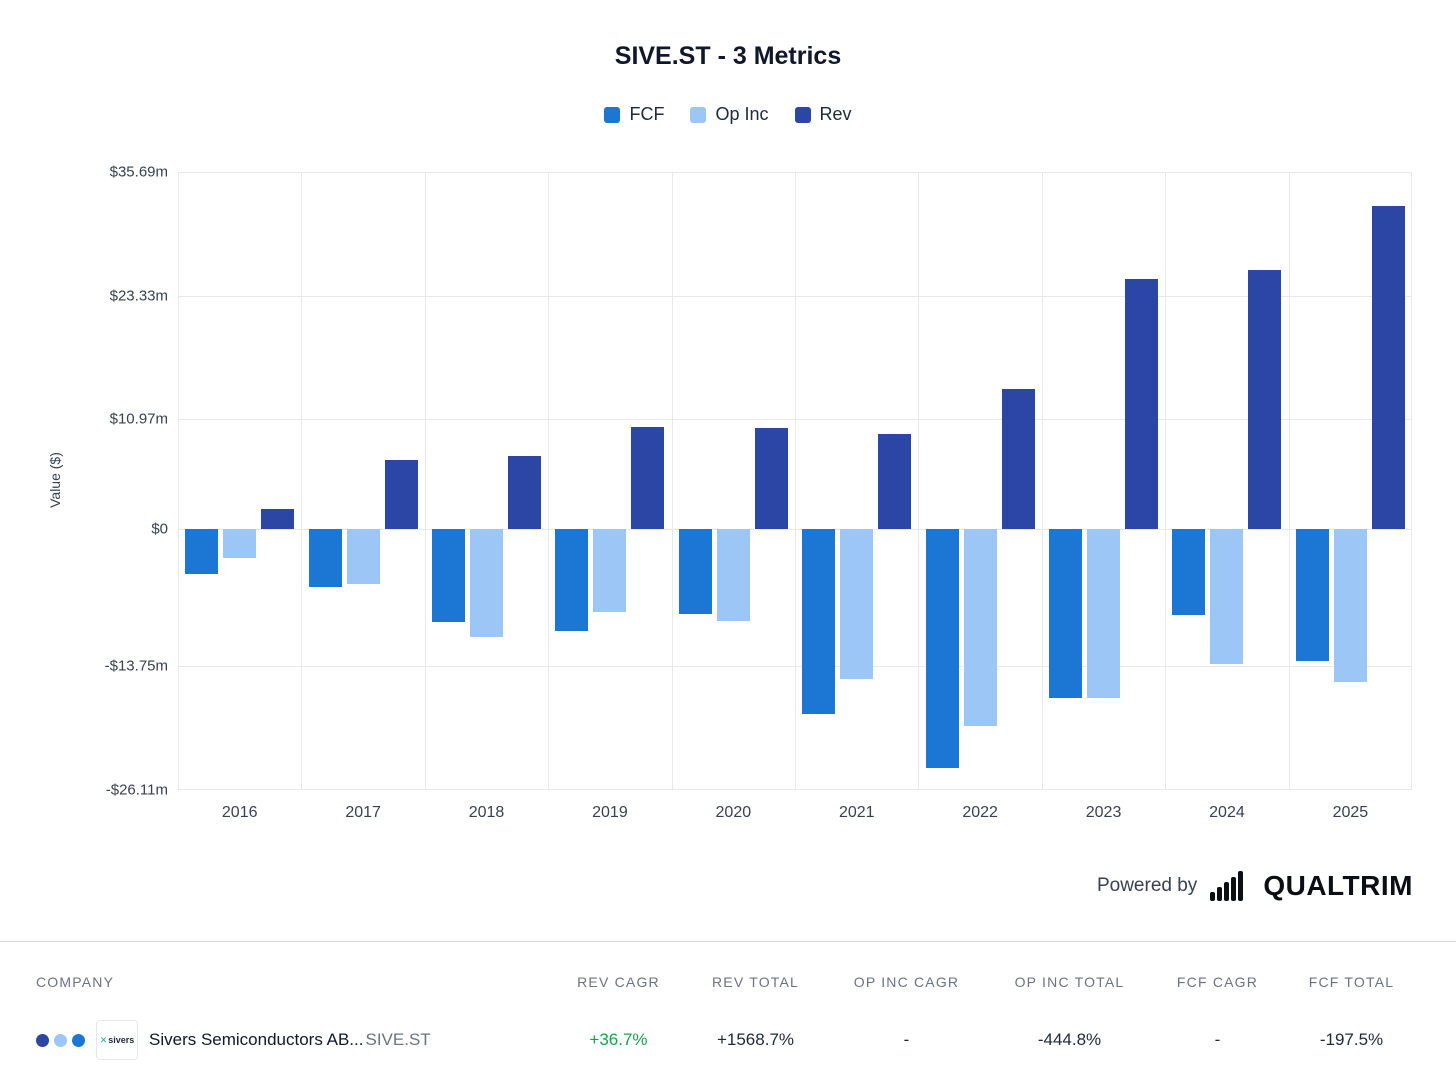 The height and width of the screenshot is (1092, 1456). What do you see at coordinates (363, 556) in the screenshot?
I see `bar-op-inc-2017` at bounding box center [363, 556].